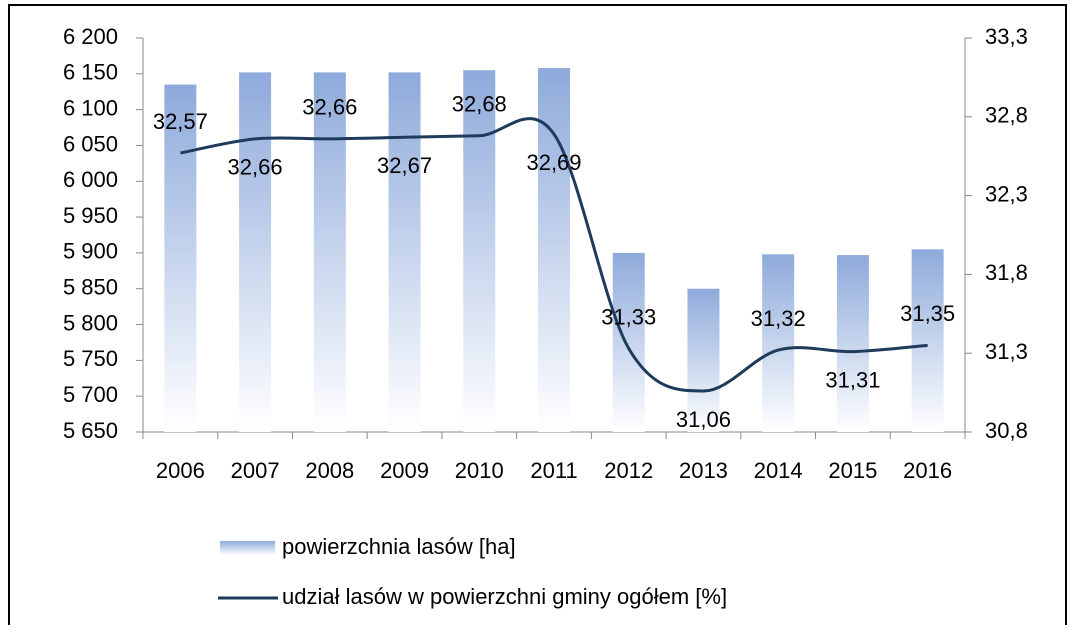 The image size is (1073, 630). What do you see at coordinates (90, 72) in the screenshot?
I see `y-tick-label: 6 150` at bounding box center [90, 72].